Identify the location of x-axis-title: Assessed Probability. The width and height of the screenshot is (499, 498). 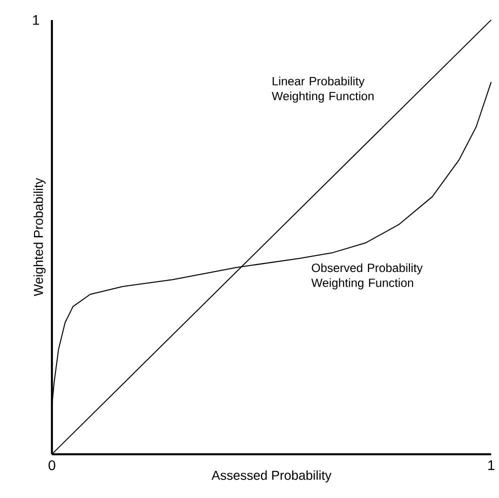
(272, 476).